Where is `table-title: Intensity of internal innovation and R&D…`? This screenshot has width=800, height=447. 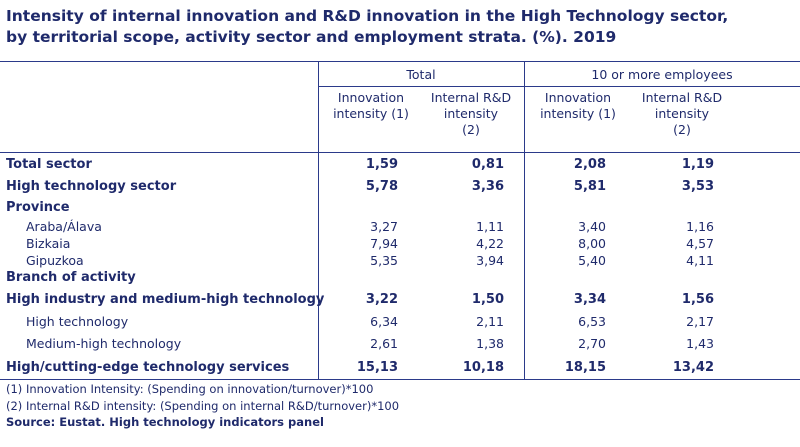
table-title: Intensity of internal innovation and R&D… is located at coordinates (401, 27).